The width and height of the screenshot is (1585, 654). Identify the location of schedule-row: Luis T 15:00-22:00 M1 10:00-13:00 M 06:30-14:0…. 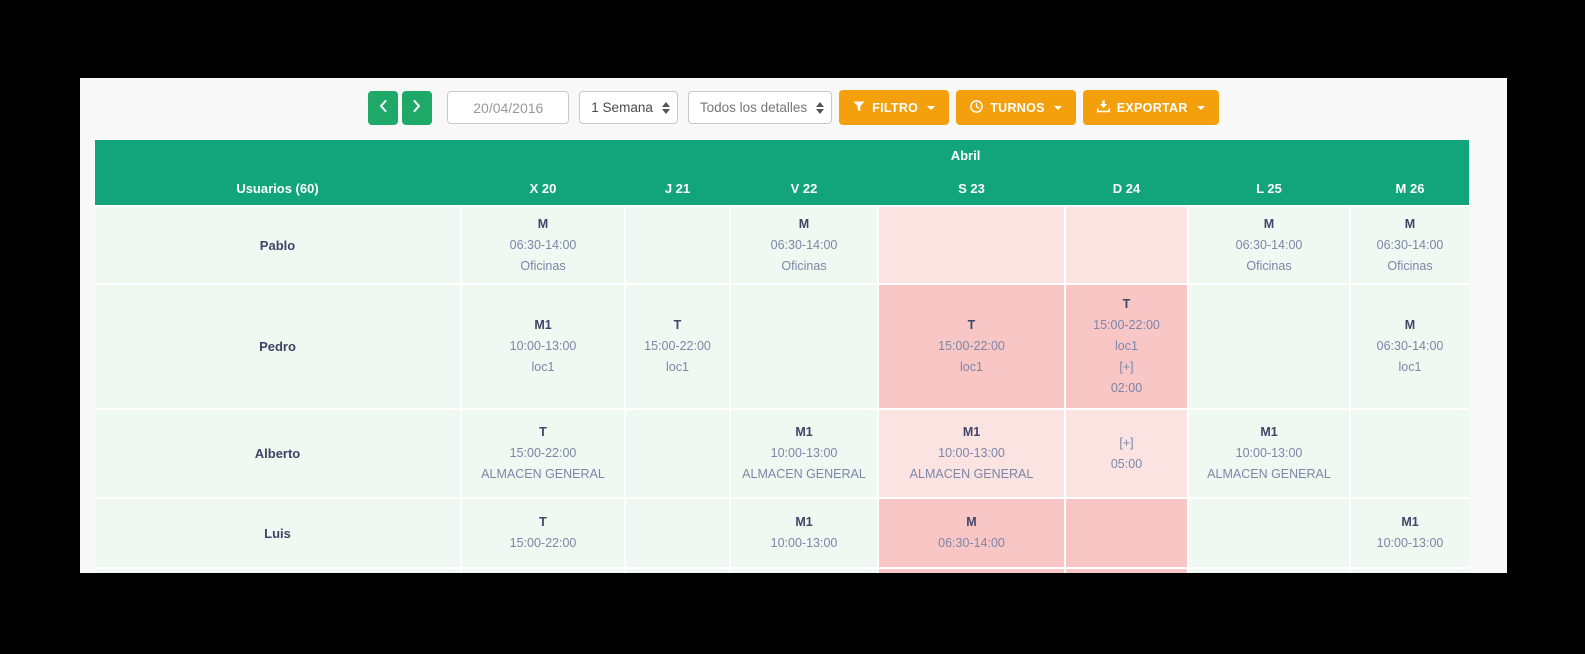
(782, 533).